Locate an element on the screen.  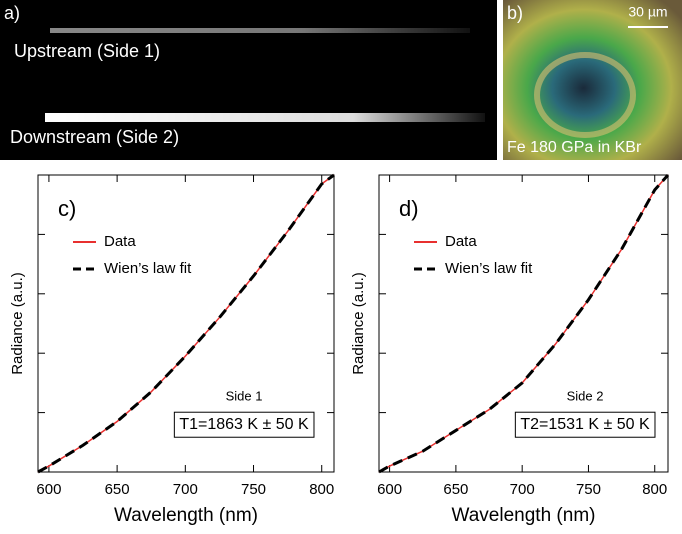
sample-ring is located at coordinates (585, 95).